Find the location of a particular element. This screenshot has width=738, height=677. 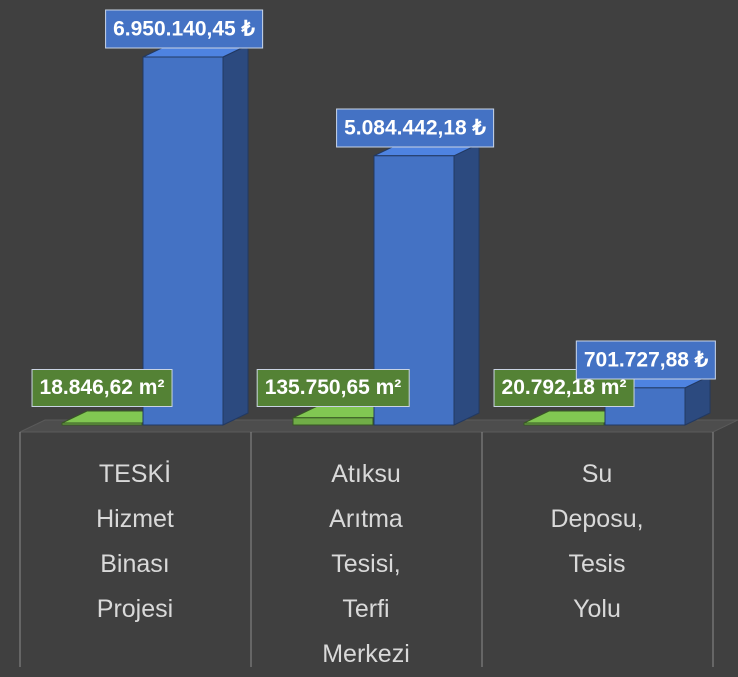

category-label: Su Deposu, Tesis Yolu is located at coordinates (597, 542).